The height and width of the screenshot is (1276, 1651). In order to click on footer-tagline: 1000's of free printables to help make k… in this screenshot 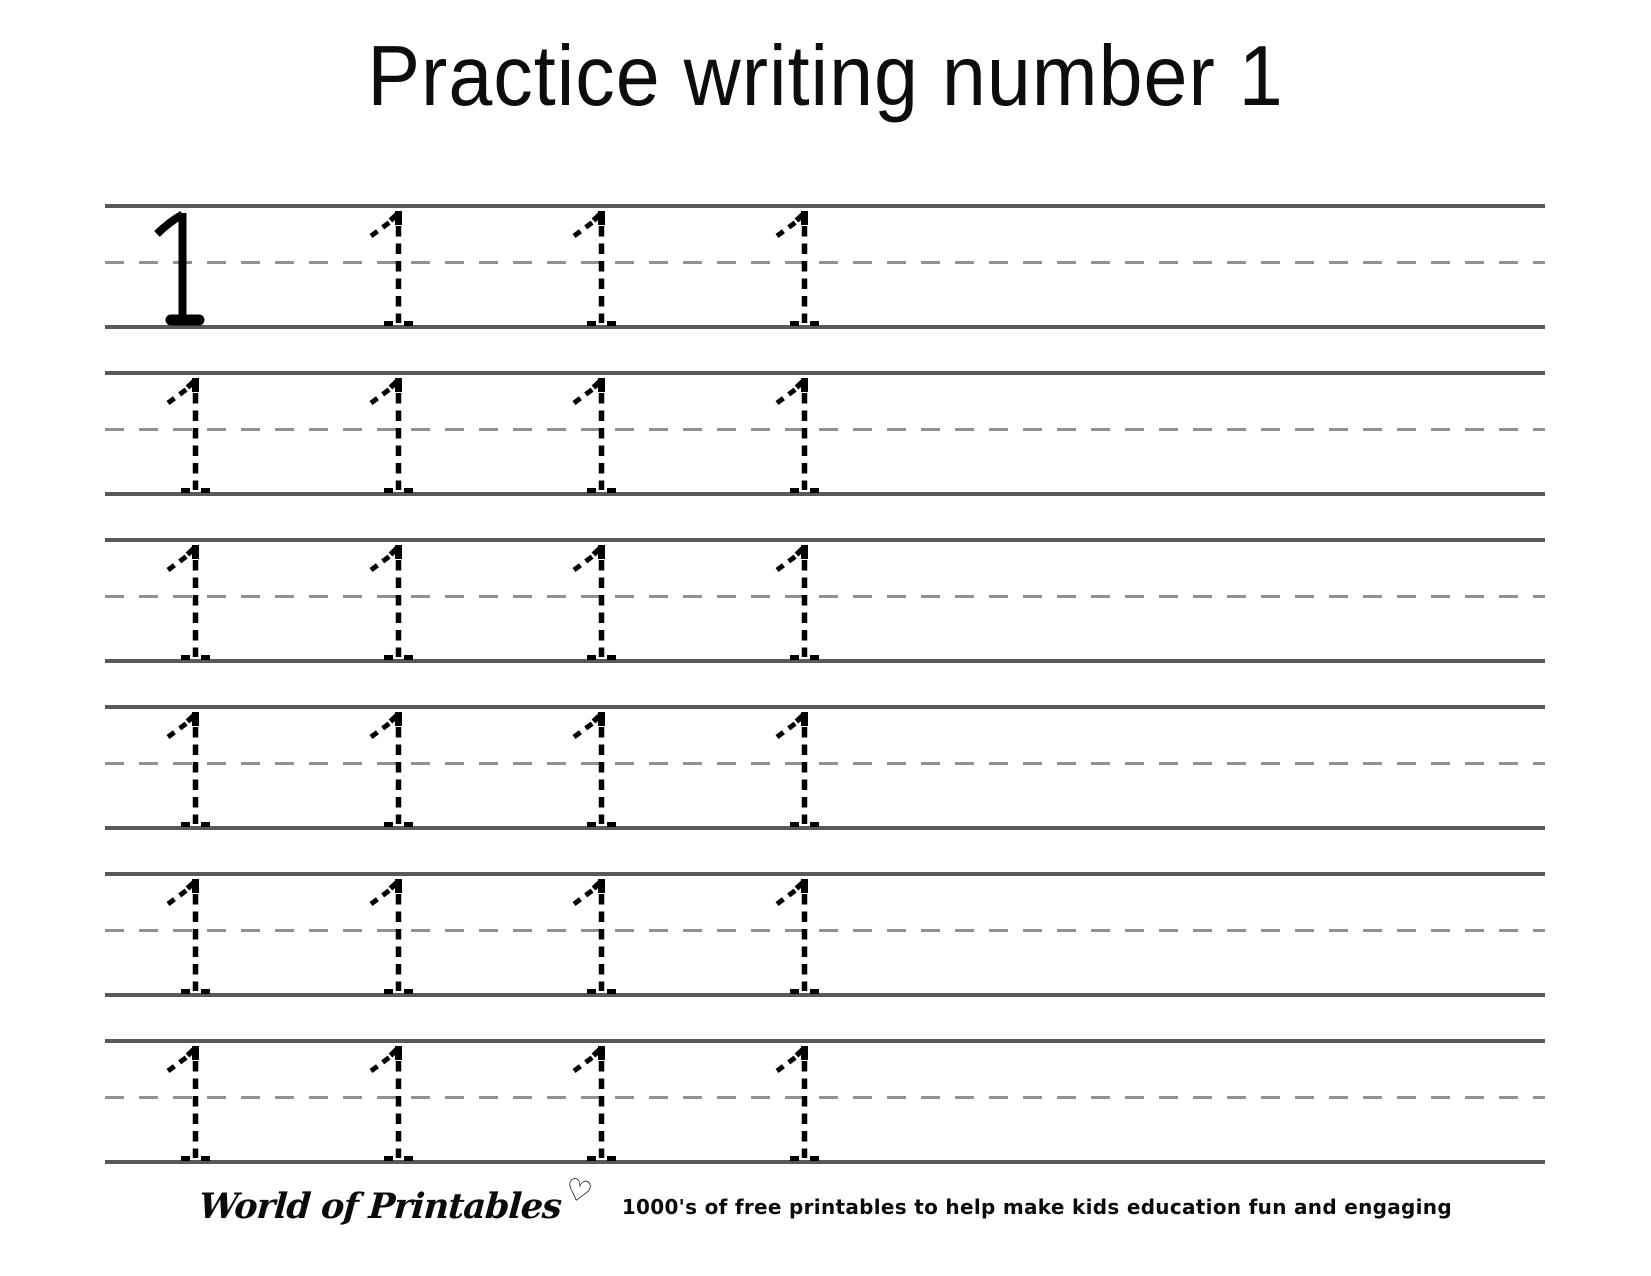, I will do `click(1036, 1206)`.